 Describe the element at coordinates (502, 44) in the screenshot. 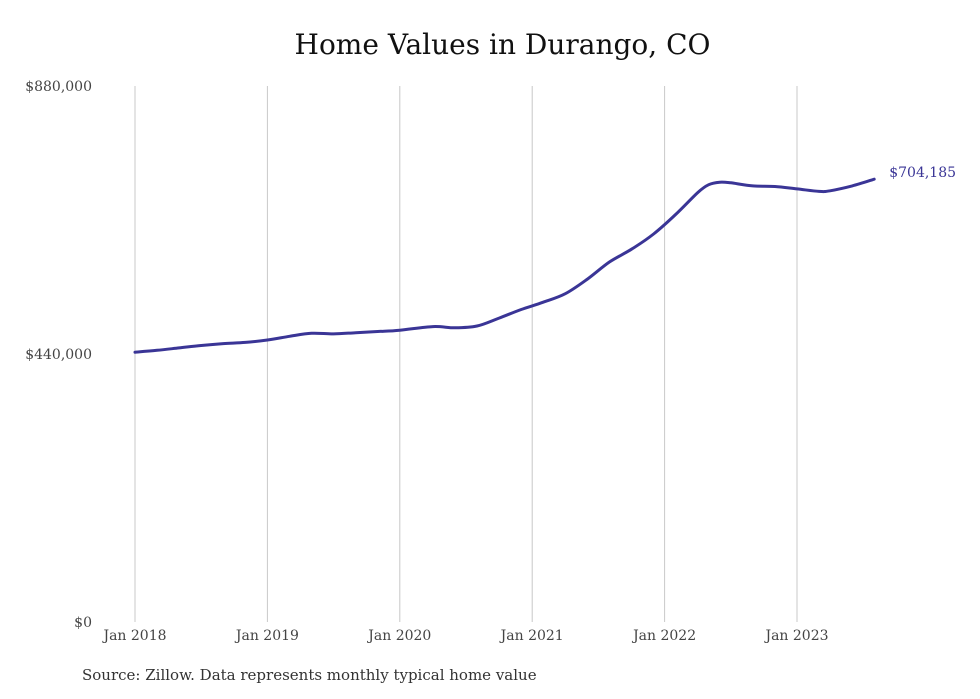

I see `chart-title: Home Values in Durango, CO` at that location.